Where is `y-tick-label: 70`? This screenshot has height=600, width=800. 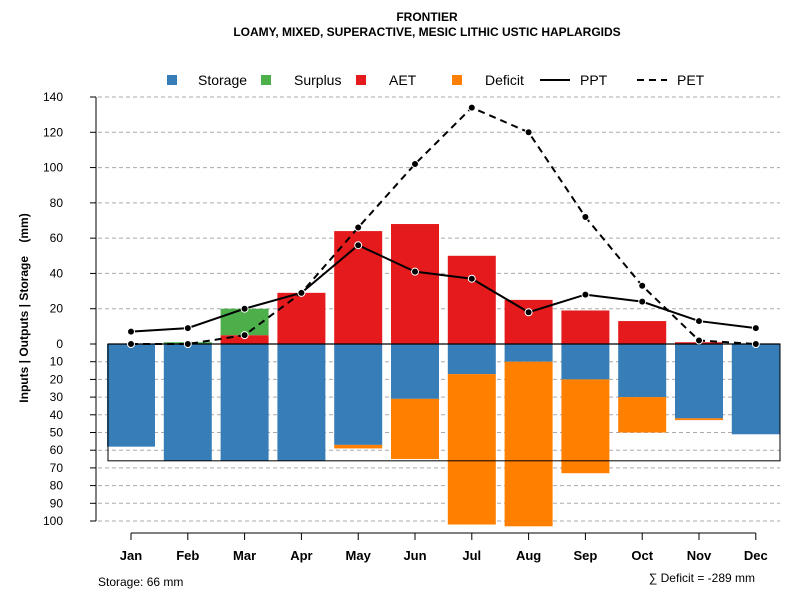 y-tick-label: 70 is located at coordinates (57, 468).